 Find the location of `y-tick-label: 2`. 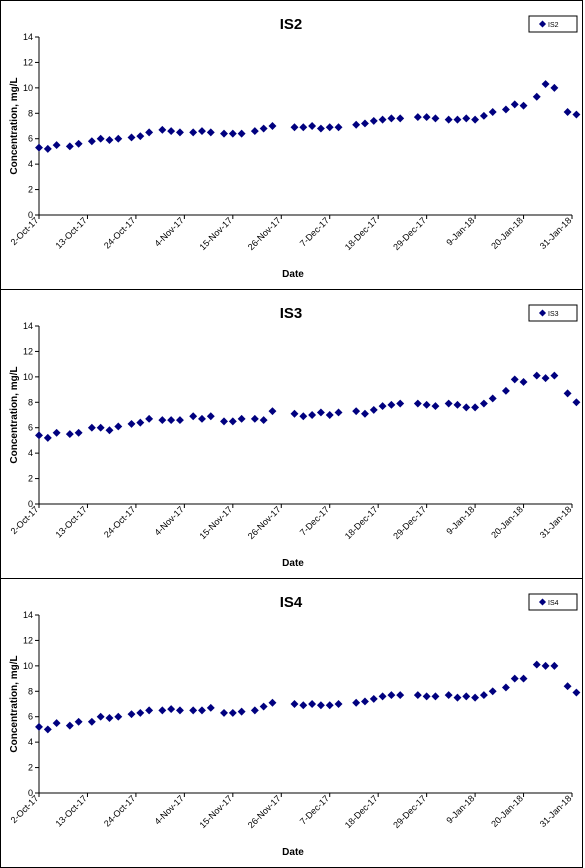

y-tick-label: 2 is located at coordinates (30, 479).